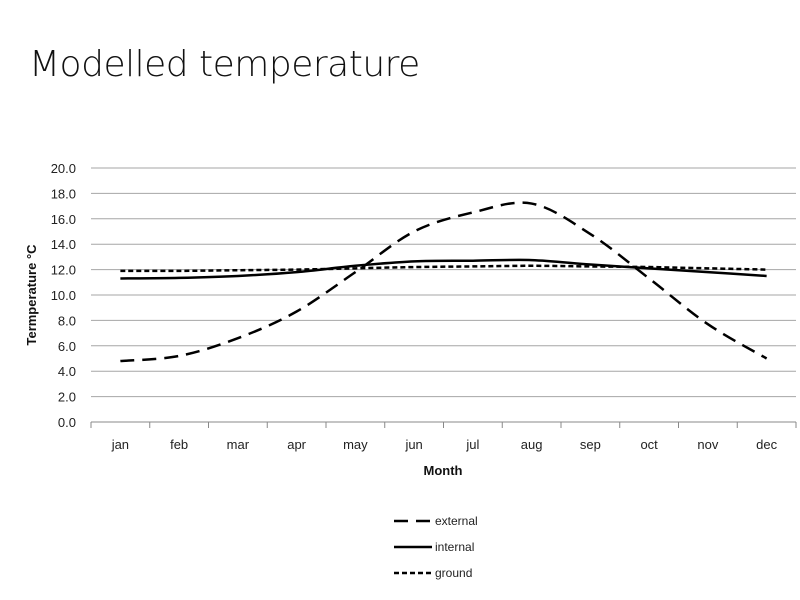  What do you see at coordinates (67, 397) in the screenshot?
I see `y-tick-label: 2.0` at bounding box center [67, 397].